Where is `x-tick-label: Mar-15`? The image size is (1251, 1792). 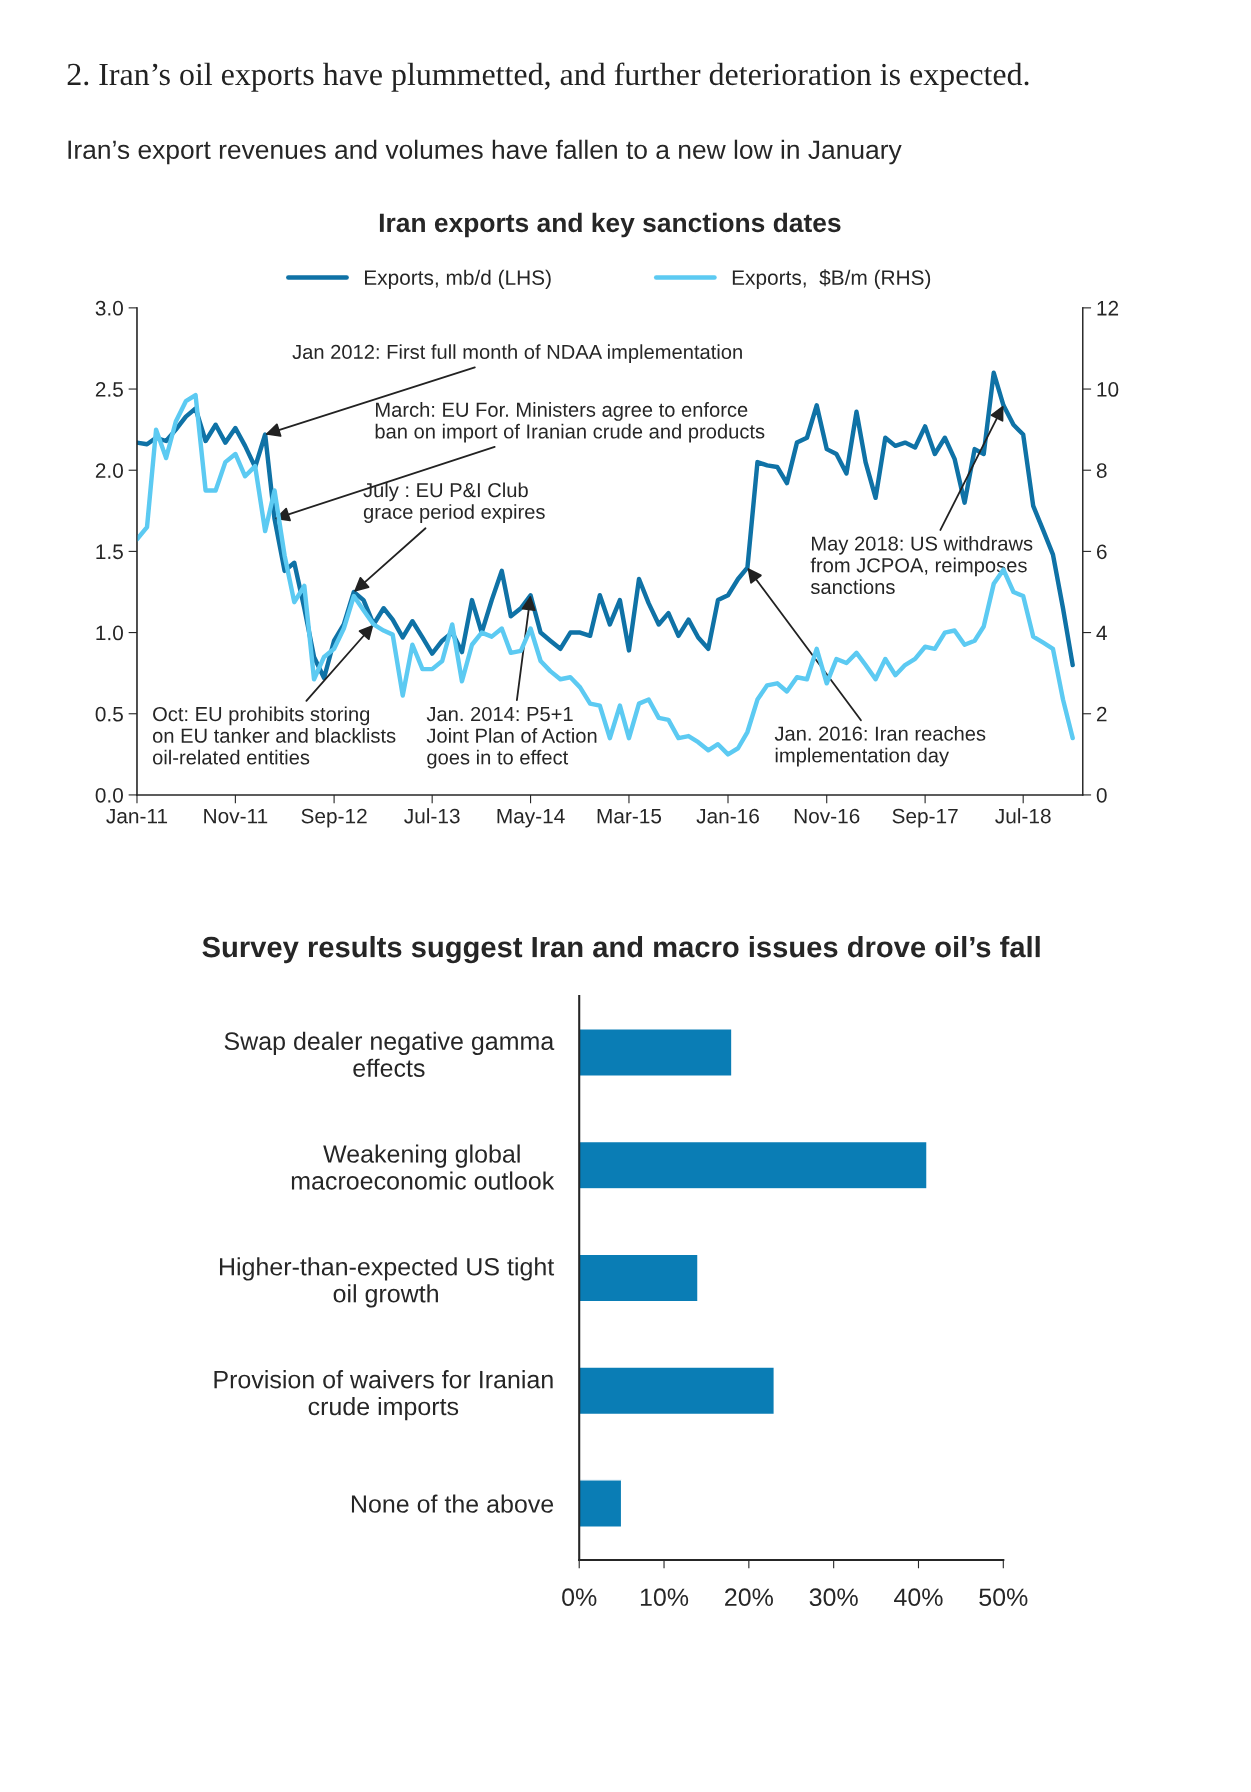
x-tick-label: Mar-15 is located at coordinates (629, 816).